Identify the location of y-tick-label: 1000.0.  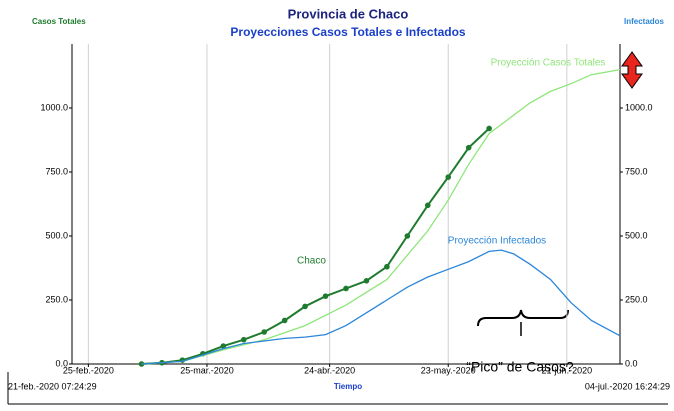
(54, 107).